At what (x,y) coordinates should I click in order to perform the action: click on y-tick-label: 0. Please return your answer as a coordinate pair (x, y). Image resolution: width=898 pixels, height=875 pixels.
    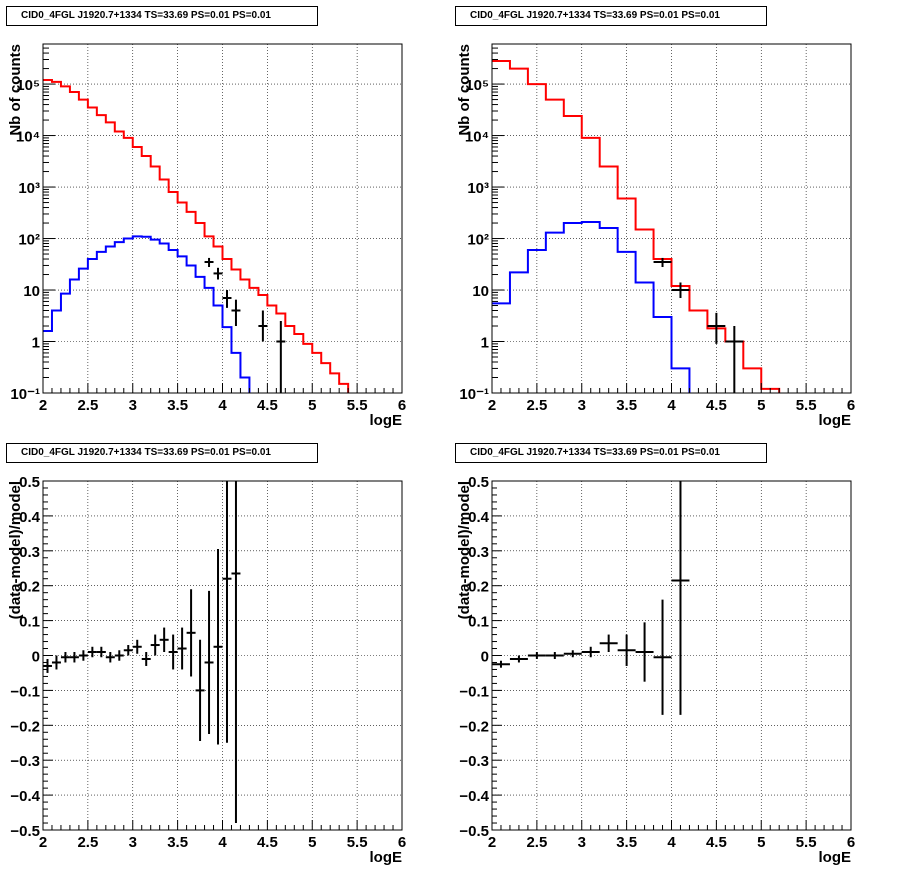
    Looking at the image, I should click on (485, 657).